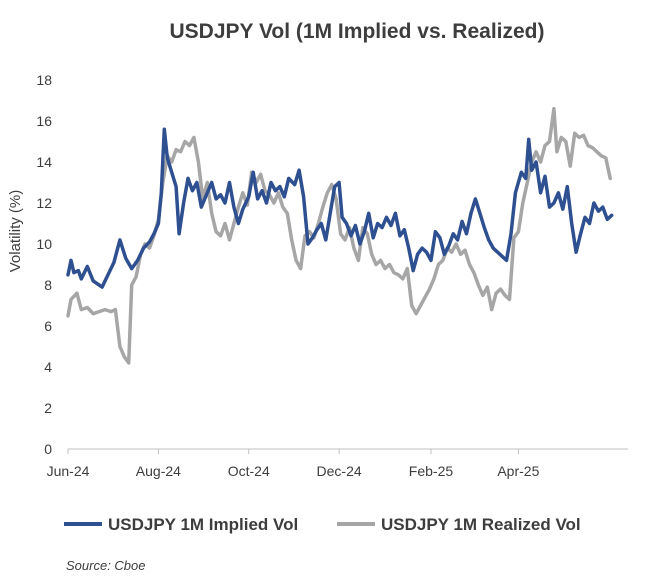 This screenshot has width=654, height=580. What do you see at coordinates (15, 231) in the screenshot?
I see `y-axis-title: Volatility (%)` at bounding box center [15, 231].